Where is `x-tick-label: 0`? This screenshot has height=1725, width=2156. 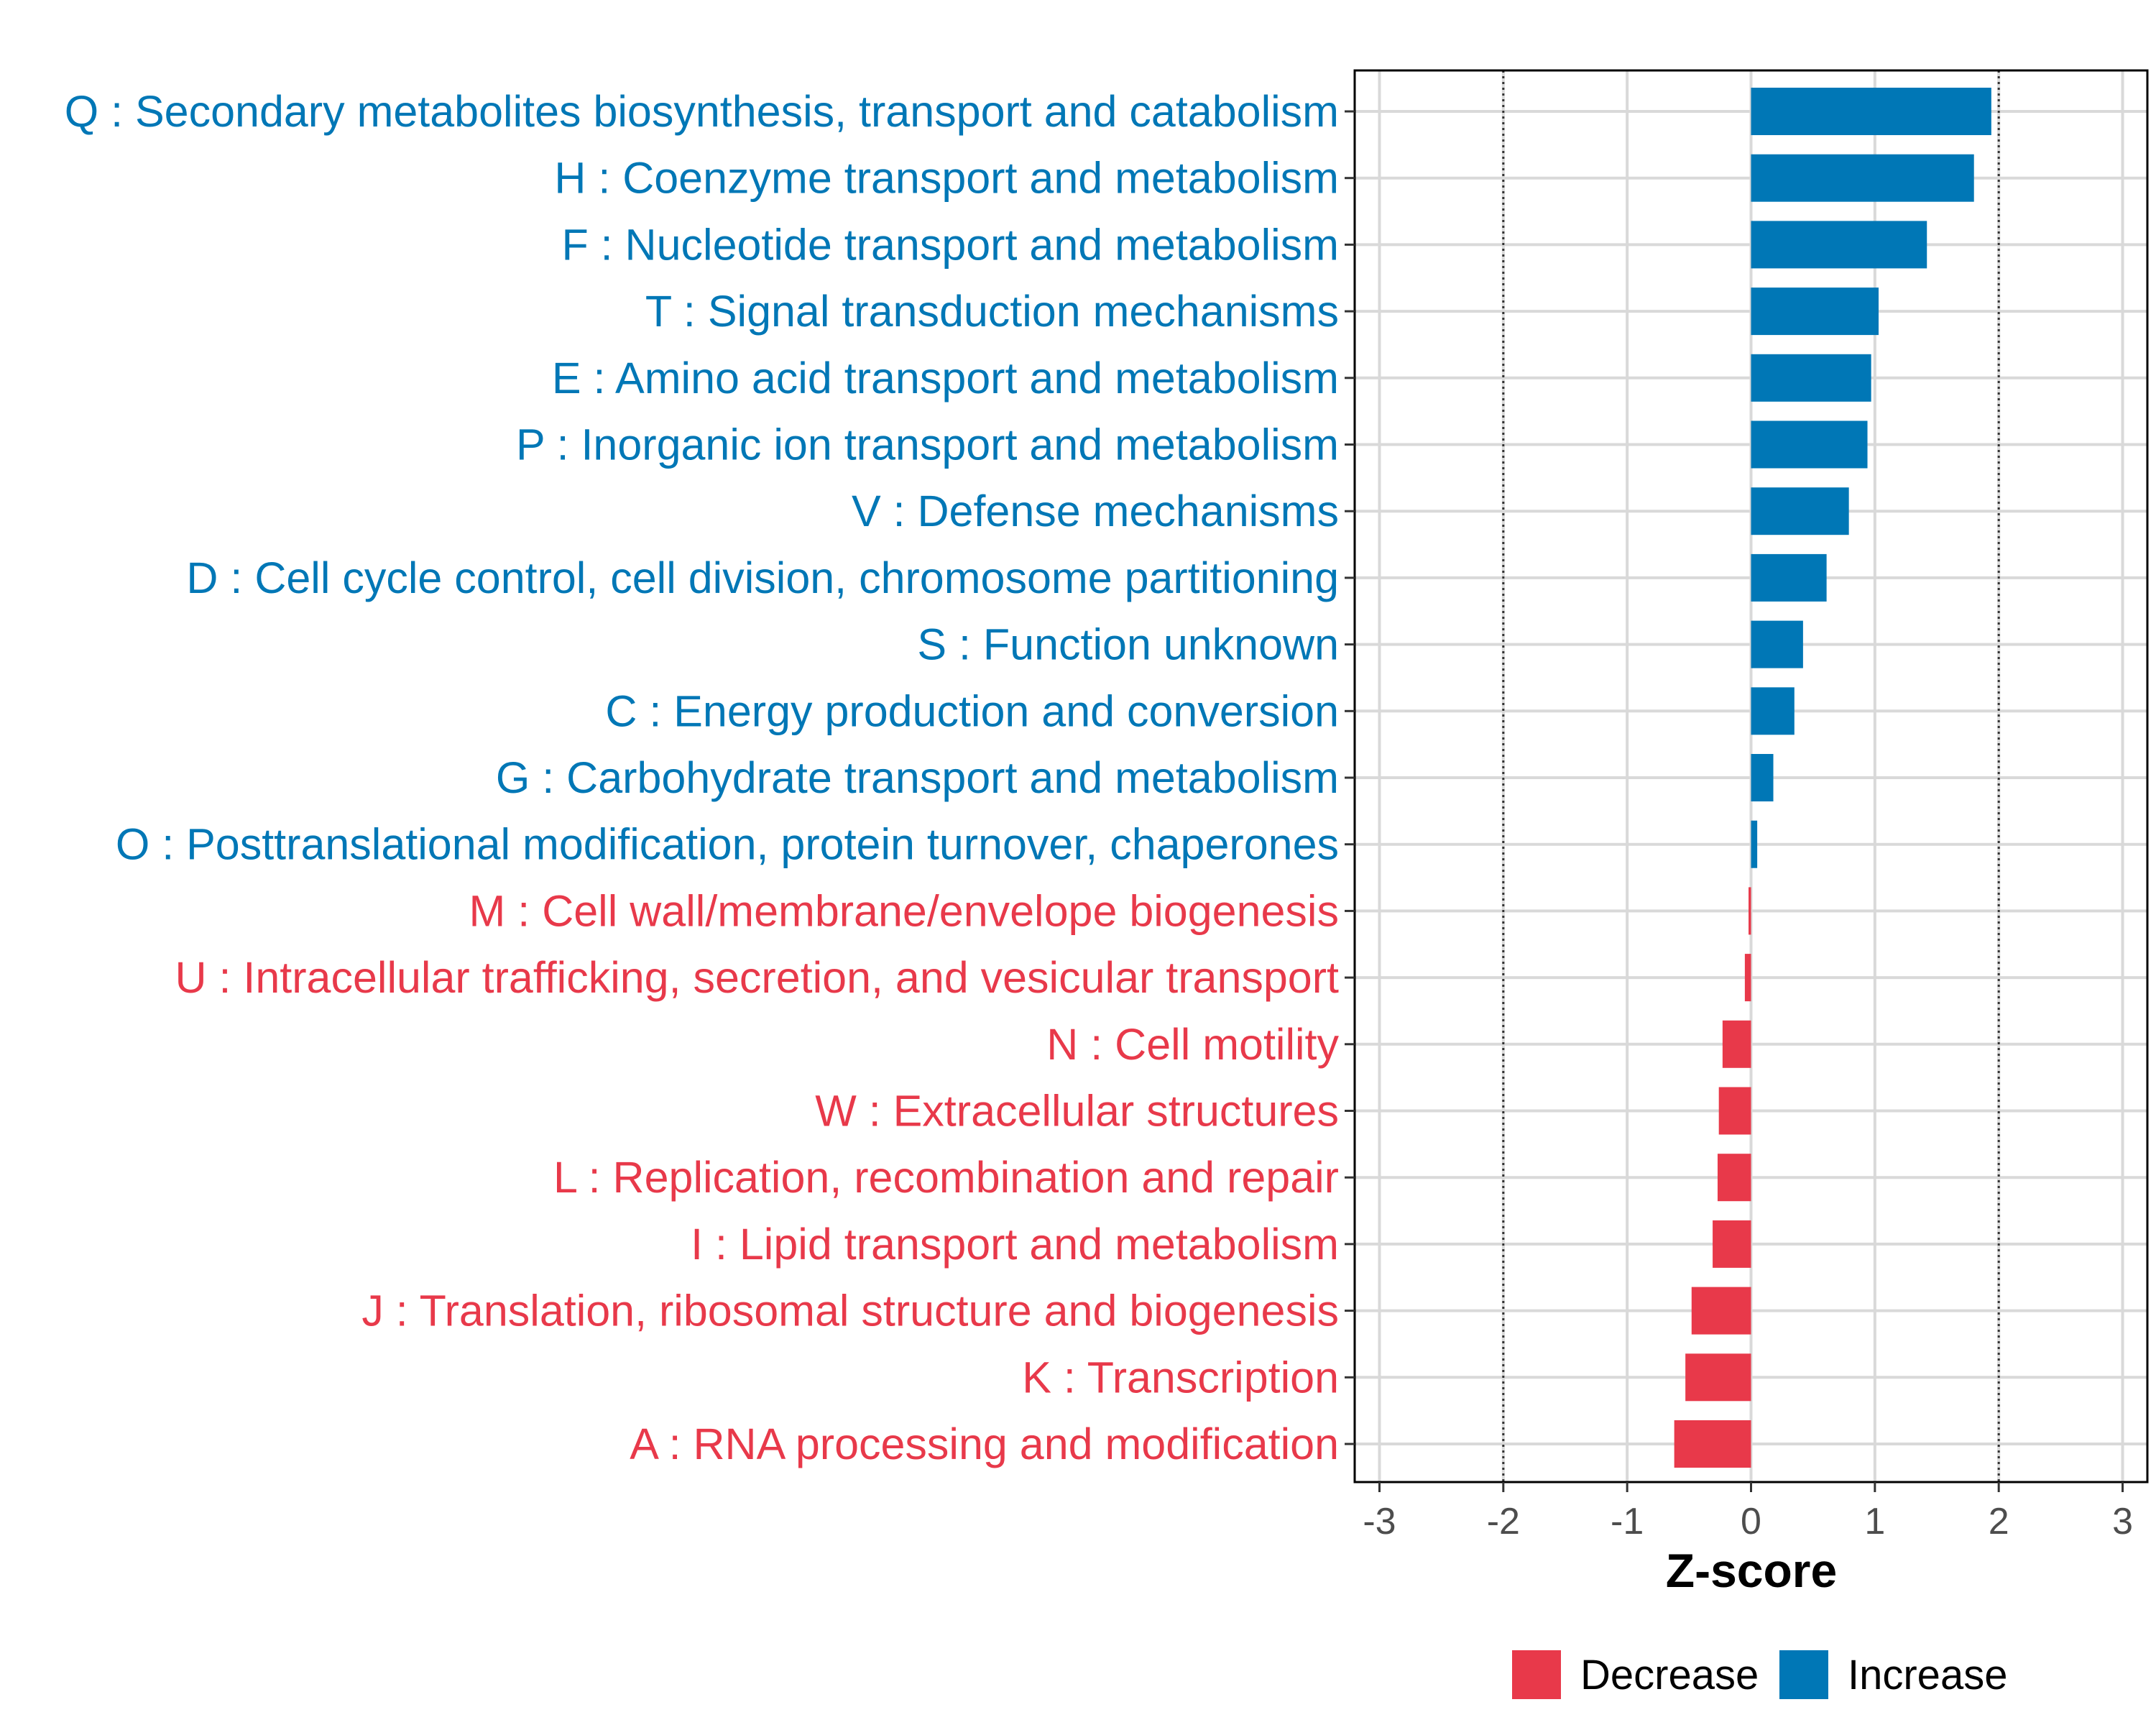 x-tick-label: 0 is located at coordinates (1751, 1521).